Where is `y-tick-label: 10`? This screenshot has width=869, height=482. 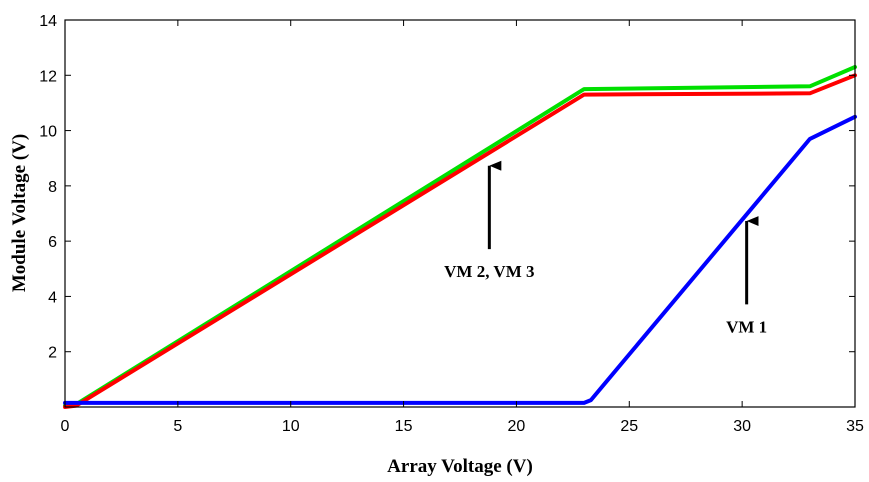
y-tick-label: 10 is located at coordinates (48, 132).